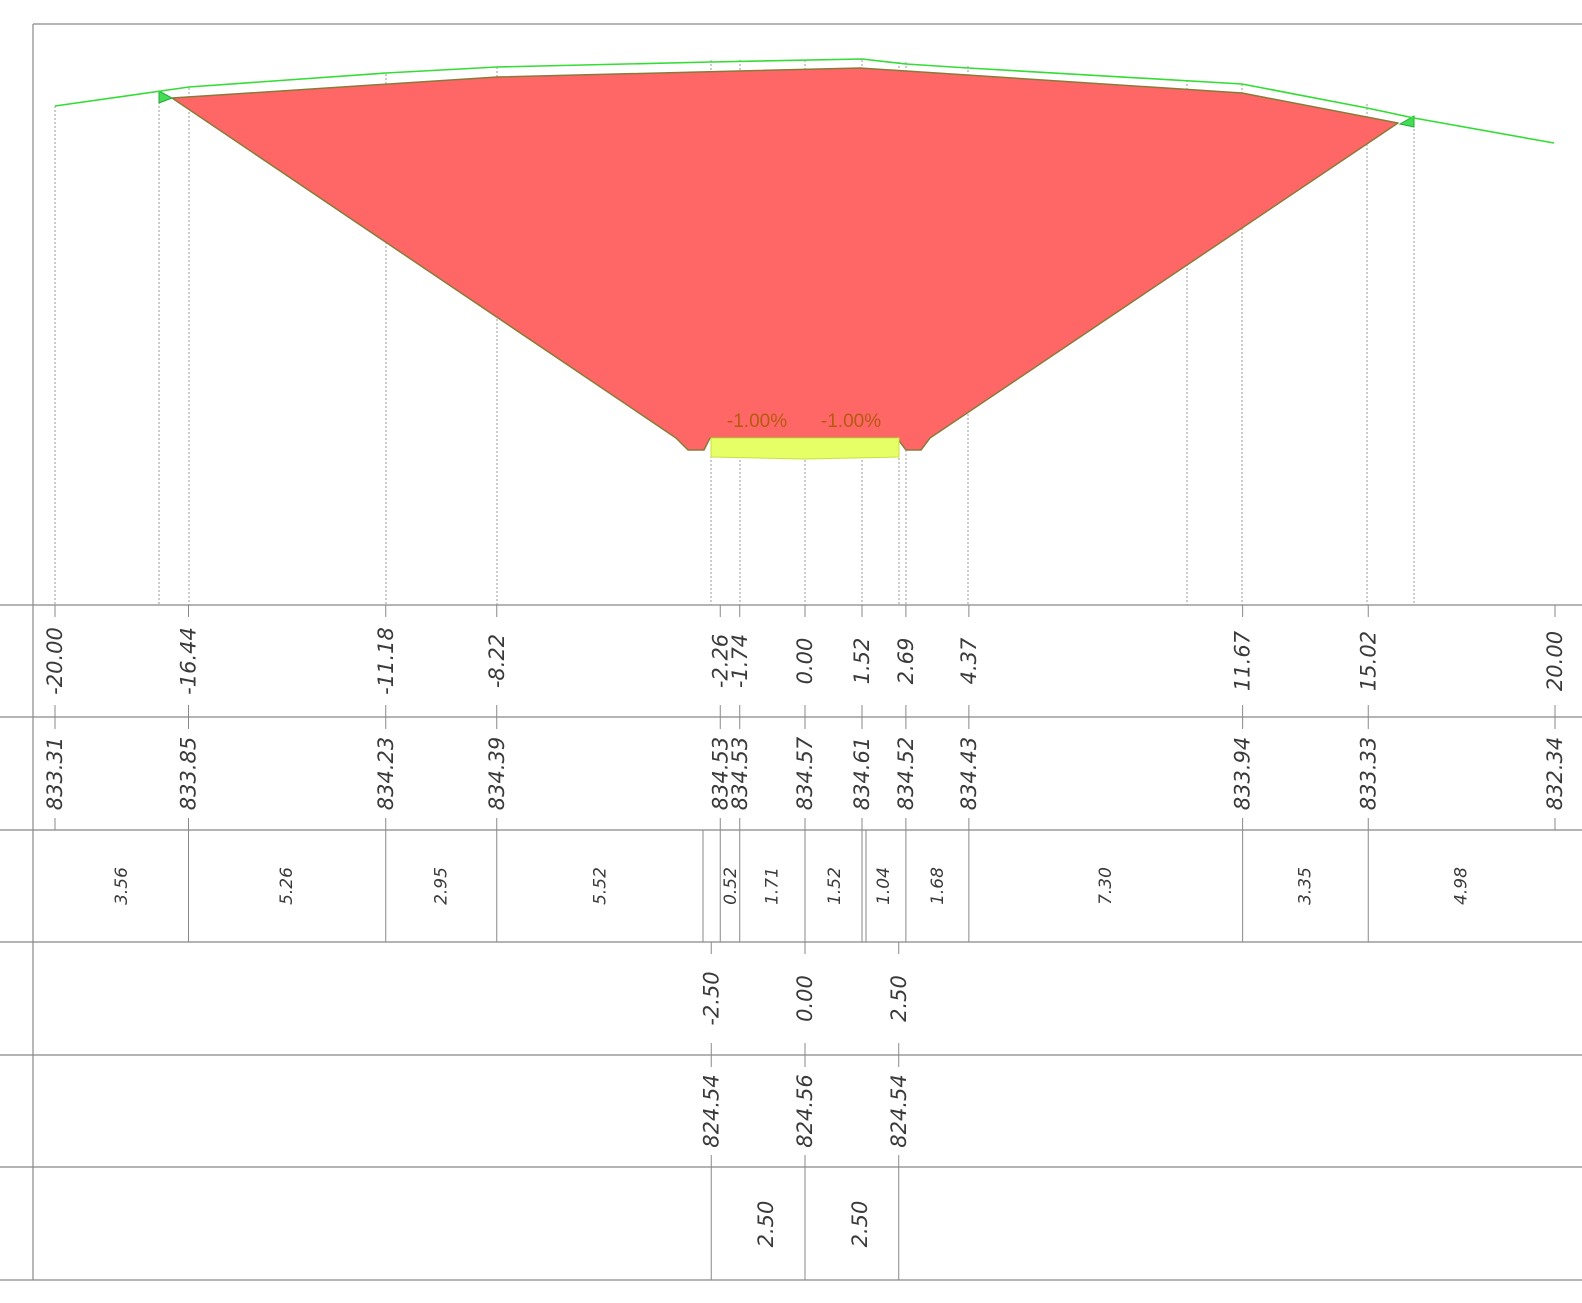 The image size is (1582, 1303). Describe the element at coordinates (906, 661) in the screenshot. I see `band-value: 2.69` at that location.